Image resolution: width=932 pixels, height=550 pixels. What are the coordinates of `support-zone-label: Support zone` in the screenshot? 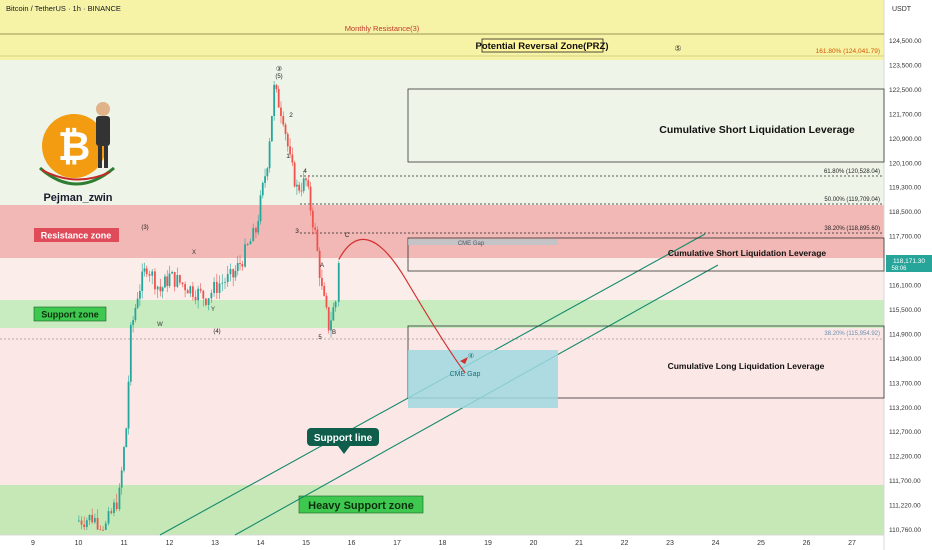 It's located at (70, 315).